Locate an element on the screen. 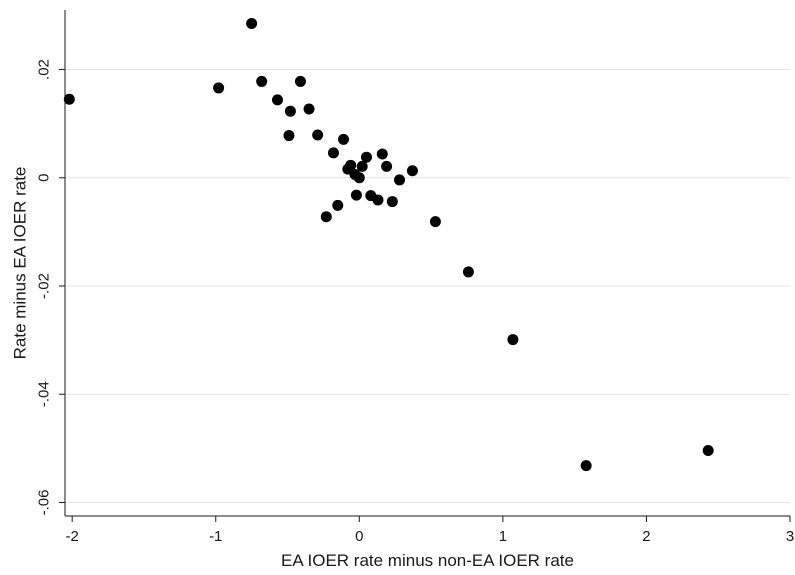 This screenshot has width=795, height=575. x-tick-label: -2 is located at coordinates (72, 536).